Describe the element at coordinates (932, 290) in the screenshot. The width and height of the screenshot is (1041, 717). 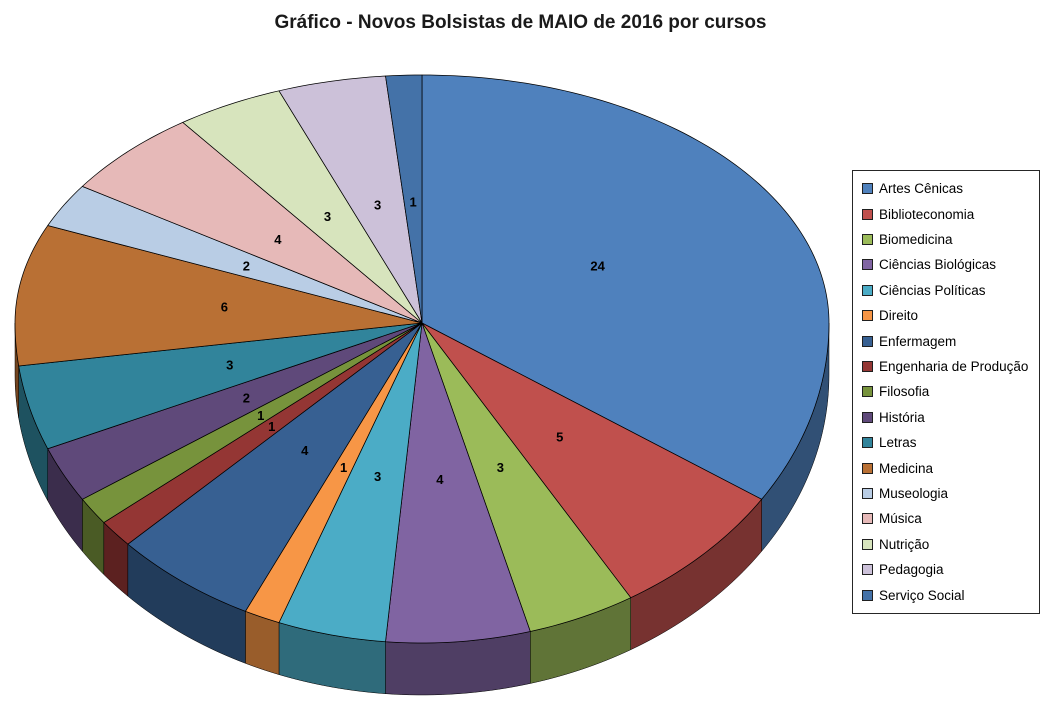
I see `legend-label: Ciências Políticas` at that location.